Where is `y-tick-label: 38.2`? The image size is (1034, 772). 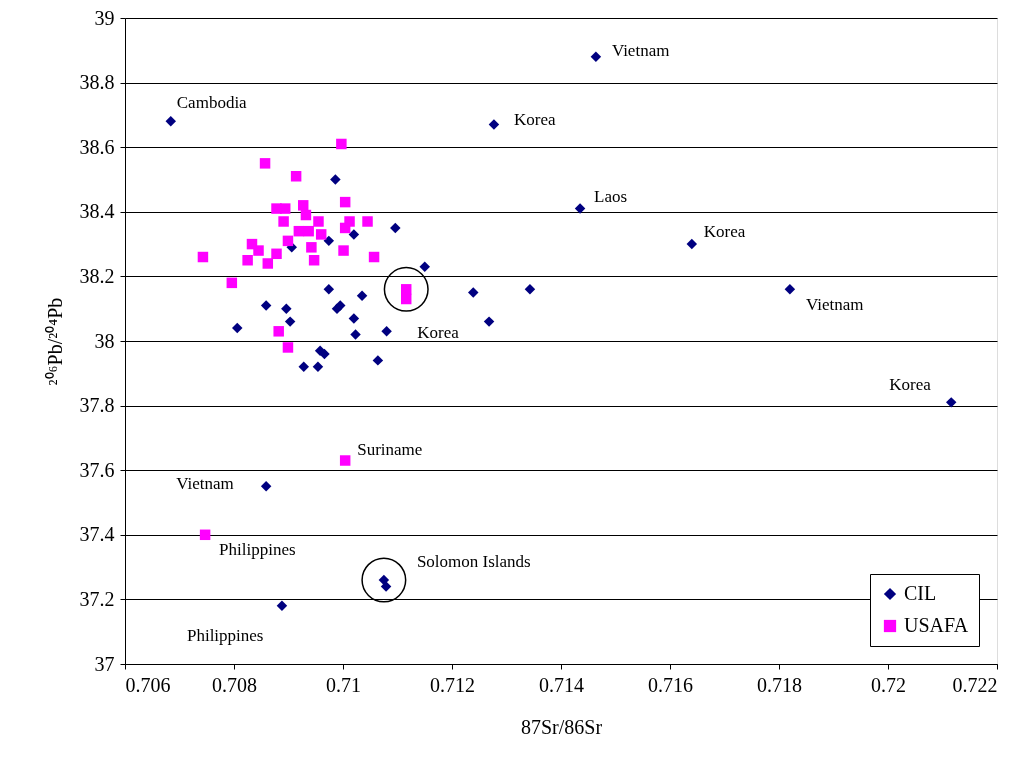
y-tick-label: 38.2 is located at coordinates (97, 275).